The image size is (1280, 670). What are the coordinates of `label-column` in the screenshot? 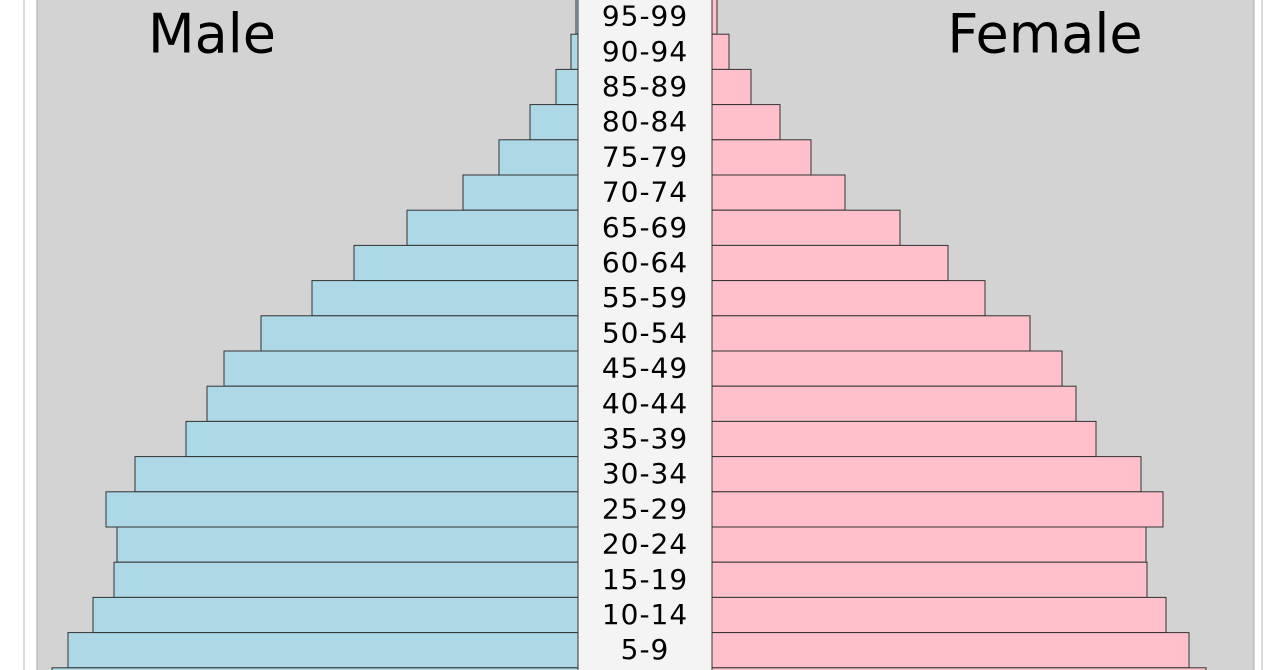 It's located at (645, 335).